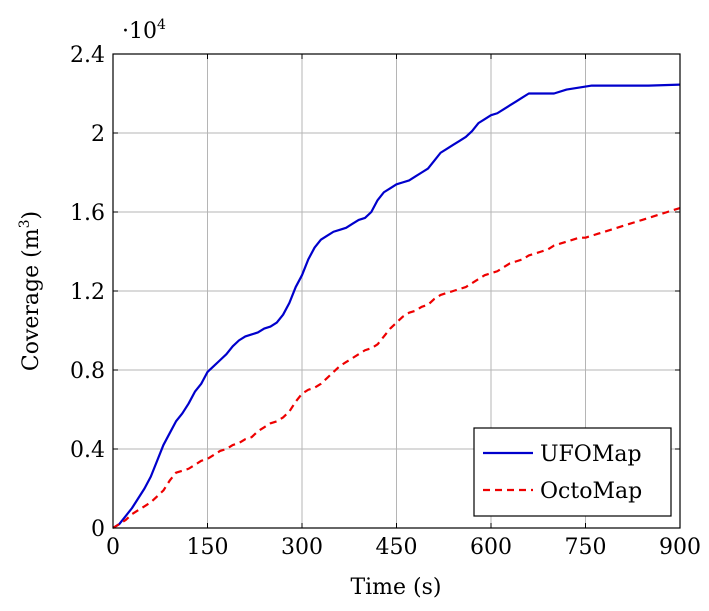 This screenshot has height=611, width=709. Describe the element at coordinates (30, 291) in the screenshot. I see `y-axis-label: Coverage (m3)` at that location.